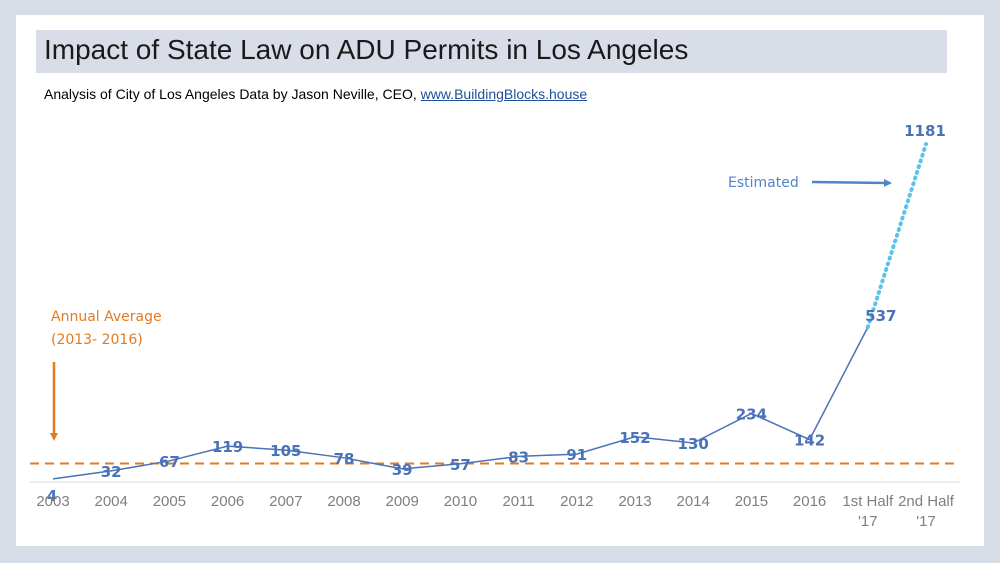 This screenshot has width=1000, height=563. Describe the element at coordinates (518, 501) in the screenshot. I see `x-tick-label: 2011` at that location.